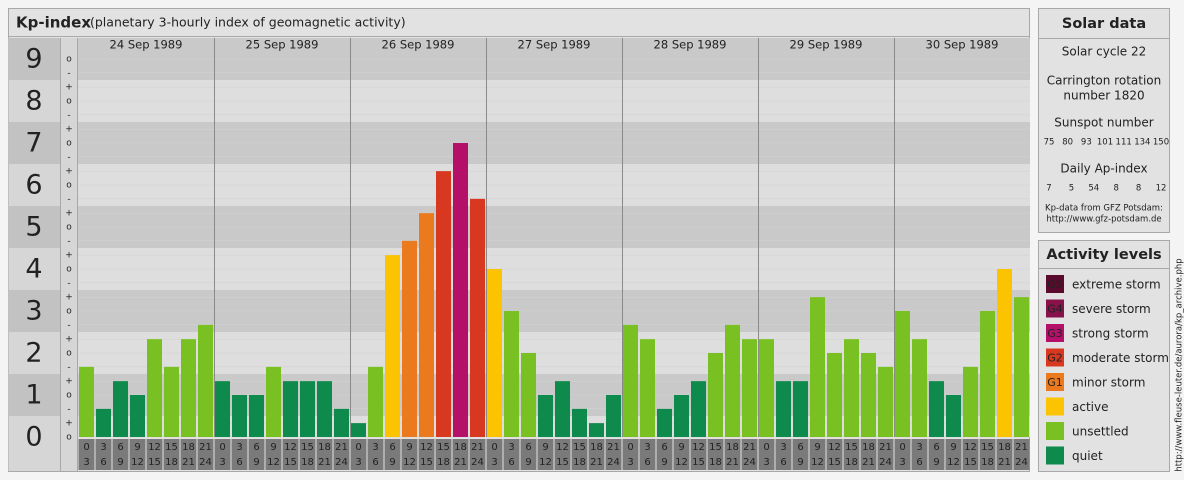  I want to click on y-tick-label: 7, so click(33, 143).